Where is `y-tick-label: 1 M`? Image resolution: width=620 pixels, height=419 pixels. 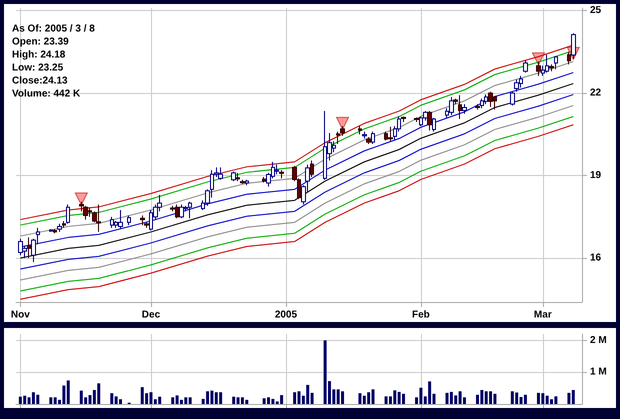
y-tick-label: 1 M is located at coordinates (598, 372).